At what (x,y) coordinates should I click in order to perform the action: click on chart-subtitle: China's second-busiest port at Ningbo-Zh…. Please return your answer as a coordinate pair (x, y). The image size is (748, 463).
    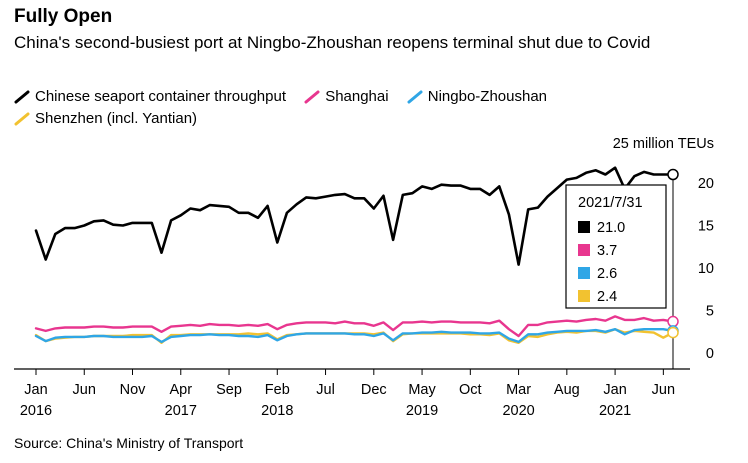
    Looking at the image, I should click on (332, 42).